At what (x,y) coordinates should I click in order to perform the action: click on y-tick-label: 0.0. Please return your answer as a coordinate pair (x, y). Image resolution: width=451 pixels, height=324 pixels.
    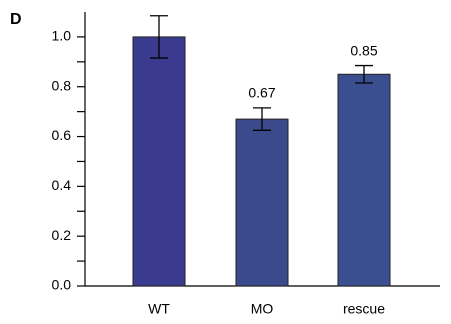
    Looking at the image, I should click on (62, 285).